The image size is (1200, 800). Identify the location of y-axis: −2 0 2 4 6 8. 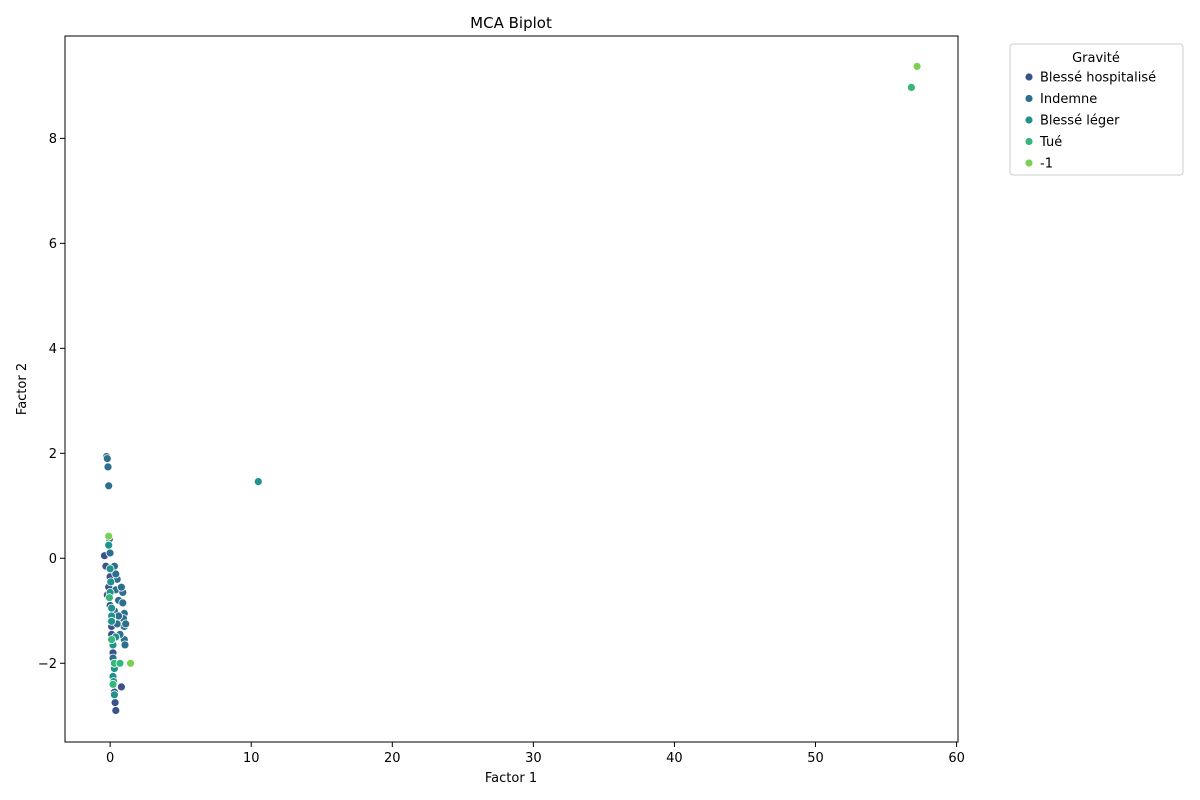
(51, 402).